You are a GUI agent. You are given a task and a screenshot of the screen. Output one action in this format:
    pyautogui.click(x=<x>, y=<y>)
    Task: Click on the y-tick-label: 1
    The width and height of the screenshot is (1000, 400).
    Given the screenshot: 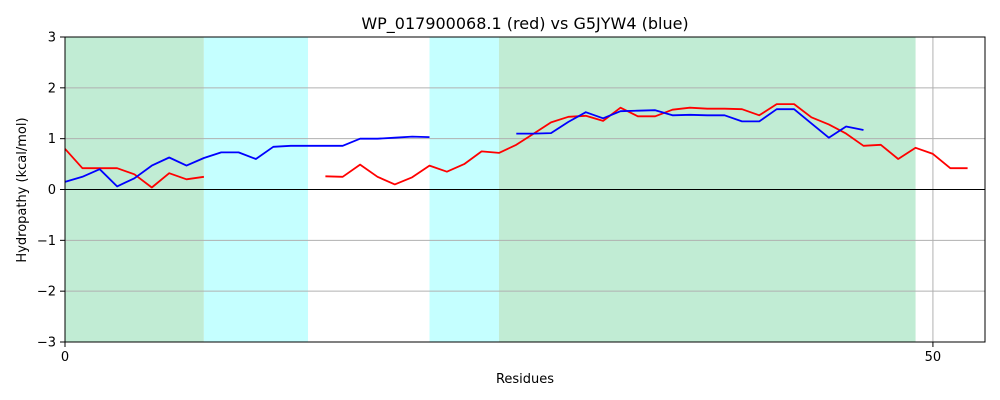 What is the action you would take?
    pyautogui.click(x=52, y=139)
    